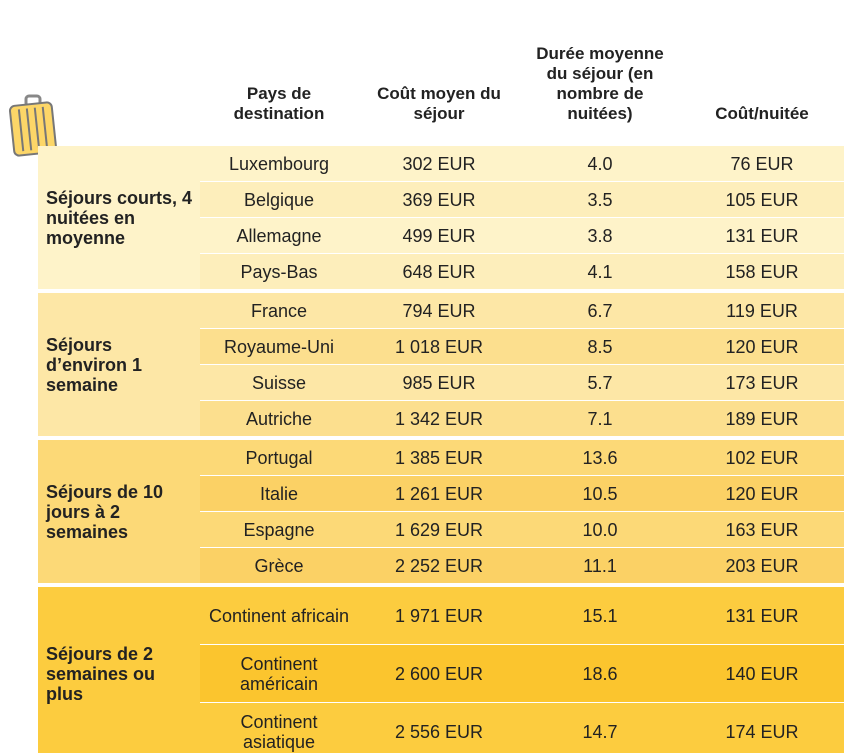 Image resolution: width=844 pixels, height=753 pixels. Describe the element at coordinates (33, 125) in the screenshot. I see `suitcase-icon` at that location.